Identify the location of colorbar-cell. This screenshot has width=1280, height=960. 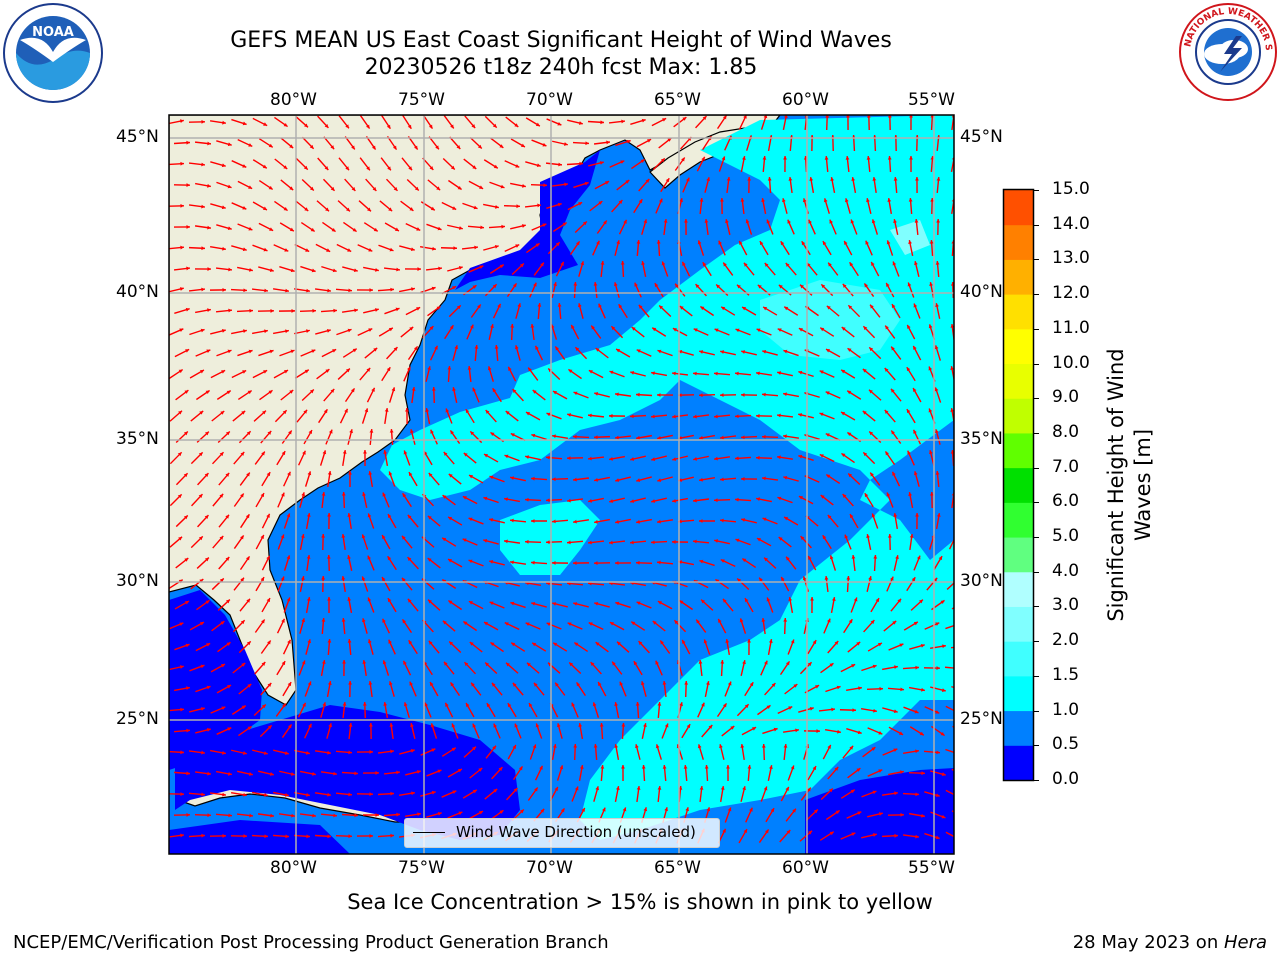
(1018, 450).